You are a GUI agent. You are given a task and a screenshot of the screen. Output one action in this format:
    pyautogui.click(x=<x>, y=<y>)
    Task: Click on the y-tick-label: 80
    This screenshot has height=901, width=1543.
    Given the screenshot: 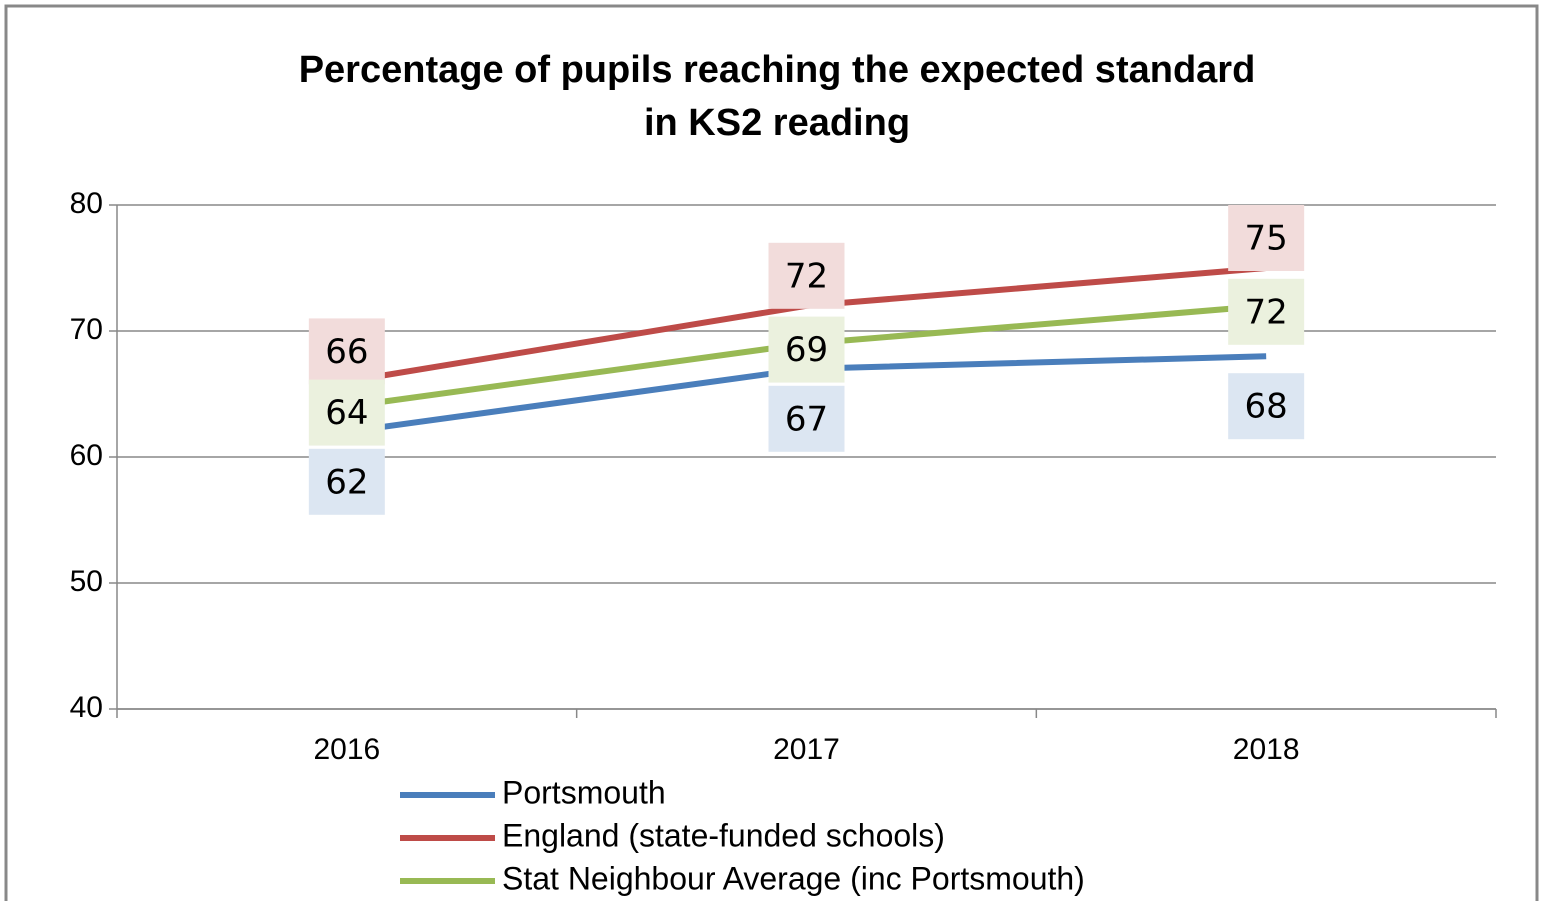 What is the action you would take?
    pyautogui.click(x=86, y=203)
    